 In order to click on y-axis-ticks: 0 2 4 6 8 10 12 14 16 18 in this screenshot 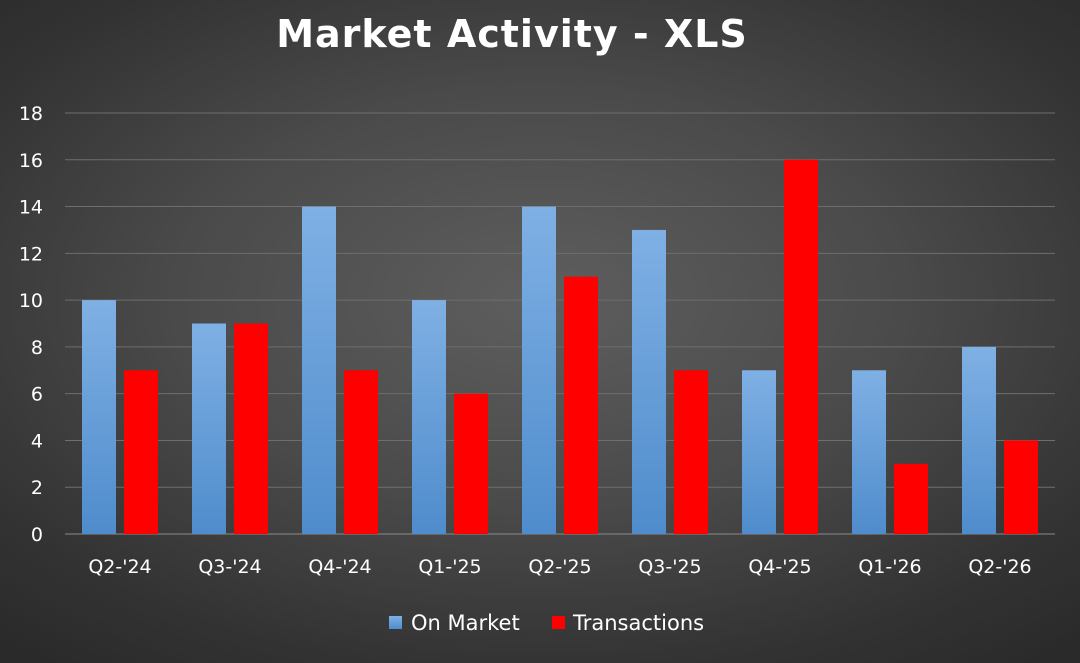, I will do `click(31, 324)`.